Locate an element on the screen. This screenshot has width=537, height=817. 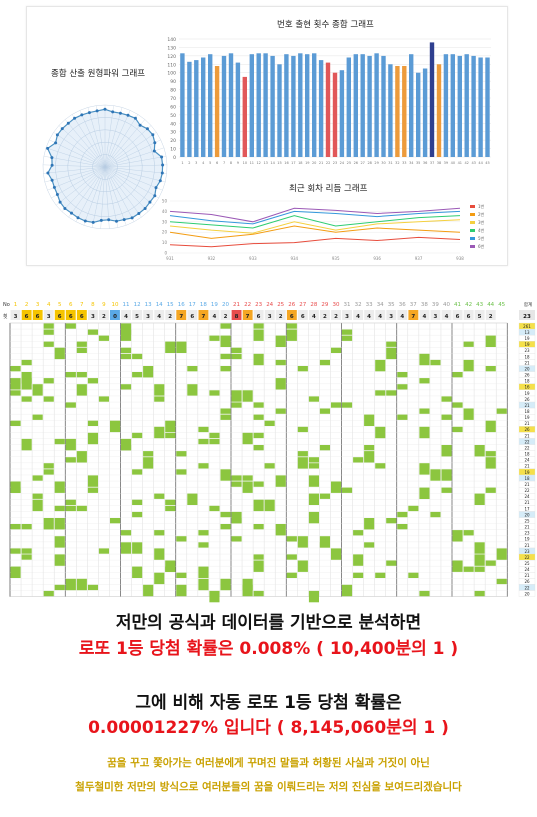
grid-number-header: 40 is located at coordinates (446, 305).